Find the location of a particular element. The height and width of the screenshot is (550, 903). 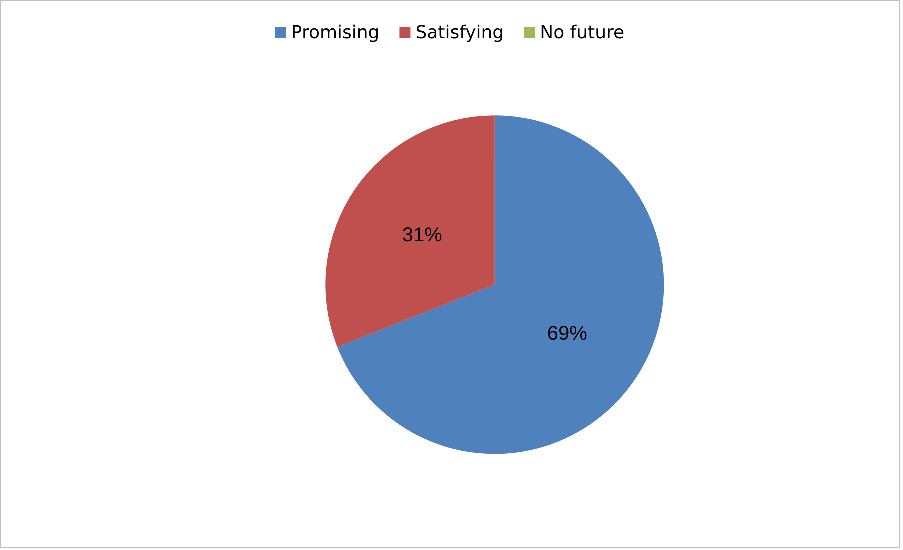

legend-label: Satisfying is located at coordinates (460, 33).